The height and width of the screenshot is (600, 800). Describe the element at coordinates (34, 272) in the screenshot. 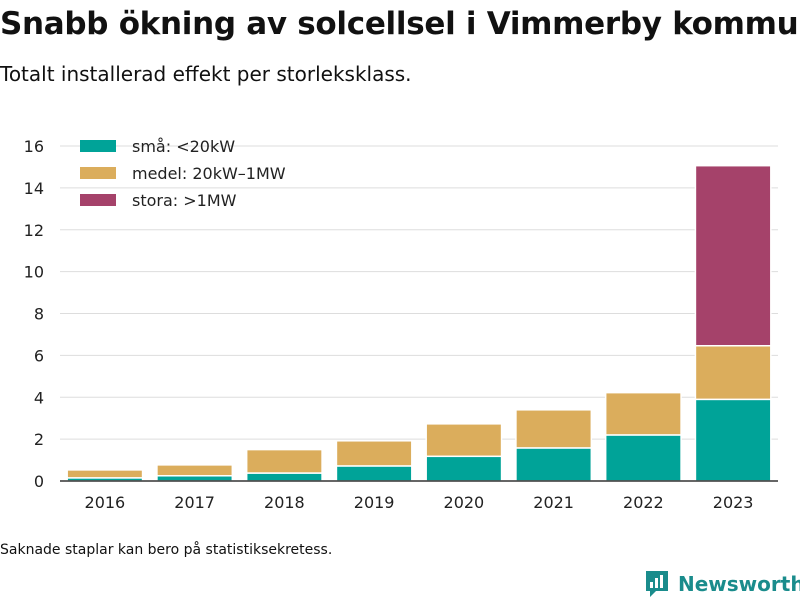

I see `y-tick-label: 10` at that location.